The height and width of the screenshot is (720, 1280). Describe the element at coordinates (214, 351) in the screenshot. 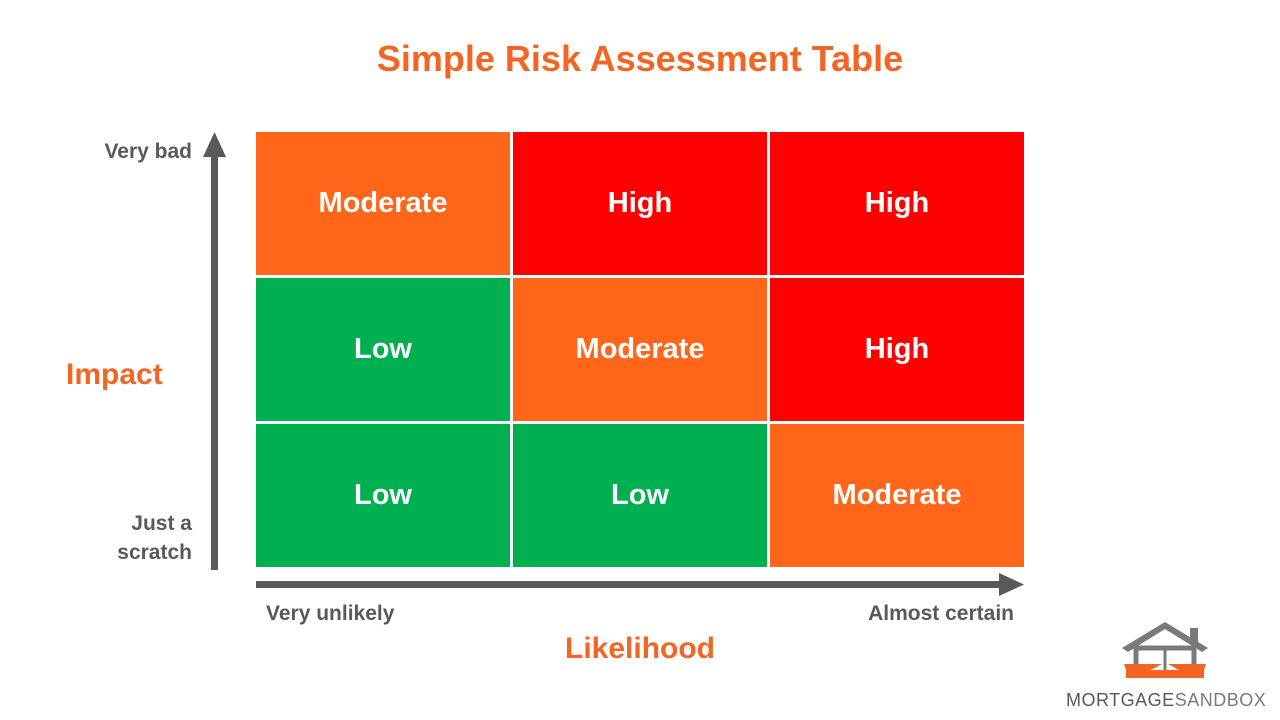

I see `y-axis-arrow` at that location.